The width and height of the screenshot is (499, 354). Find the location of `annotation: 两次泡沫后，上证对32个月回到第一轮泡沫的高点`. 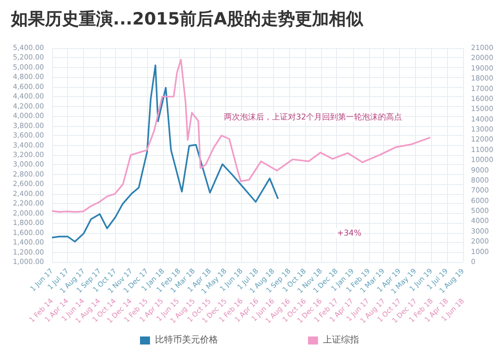

annotation: 两次泡沫后，上证对32个月回到第一轮泡沫的高点 is located at coordinates (313, 117).